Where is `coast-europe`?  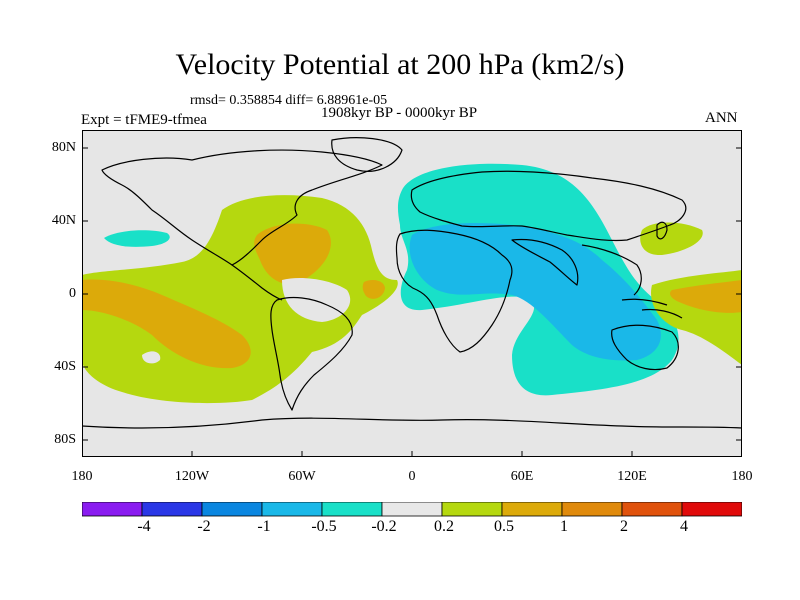 coast-europe is located at coordinates (548, 206).